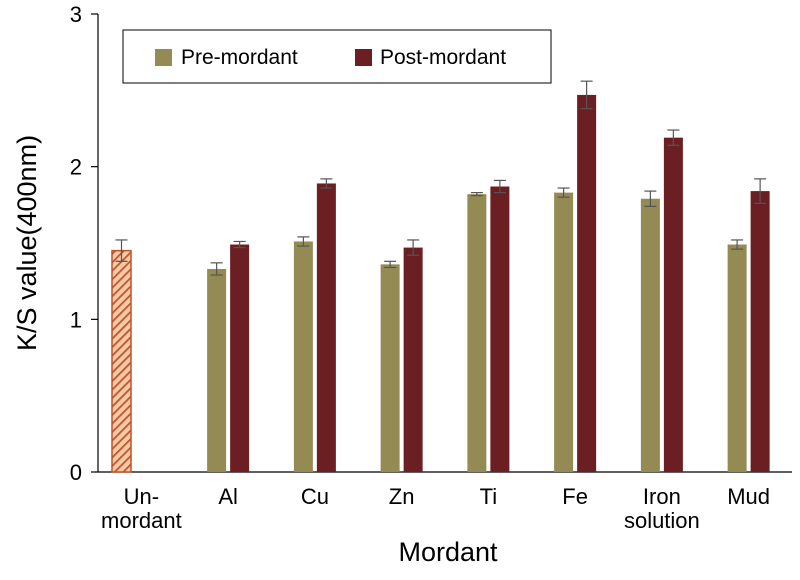 Image resolution: width=800 pixels, height=580 pixels. I want to click on x-tick-label: Al, so click(228, 496).